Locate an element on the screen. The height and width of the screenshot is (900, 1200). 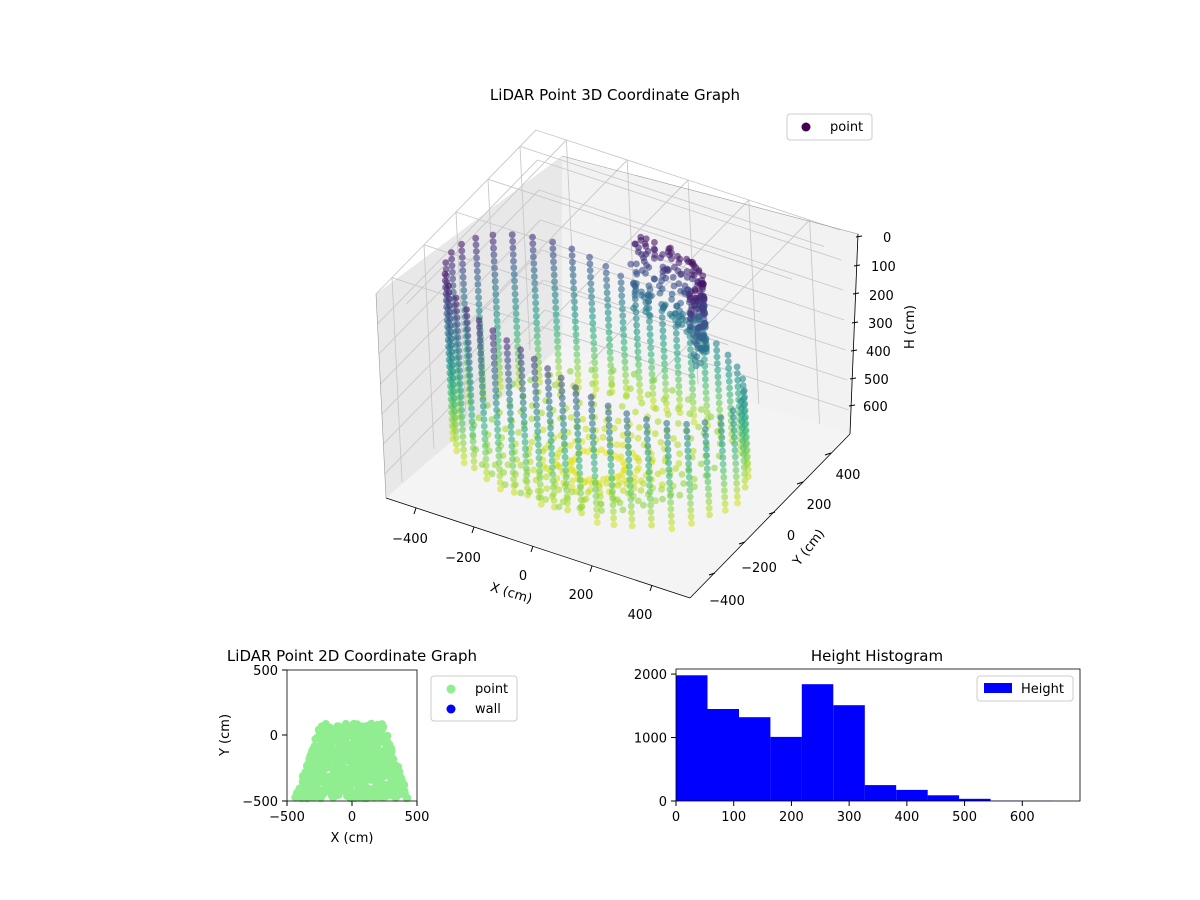
y-tick-label: 0 is located at coordinates (274, 736).